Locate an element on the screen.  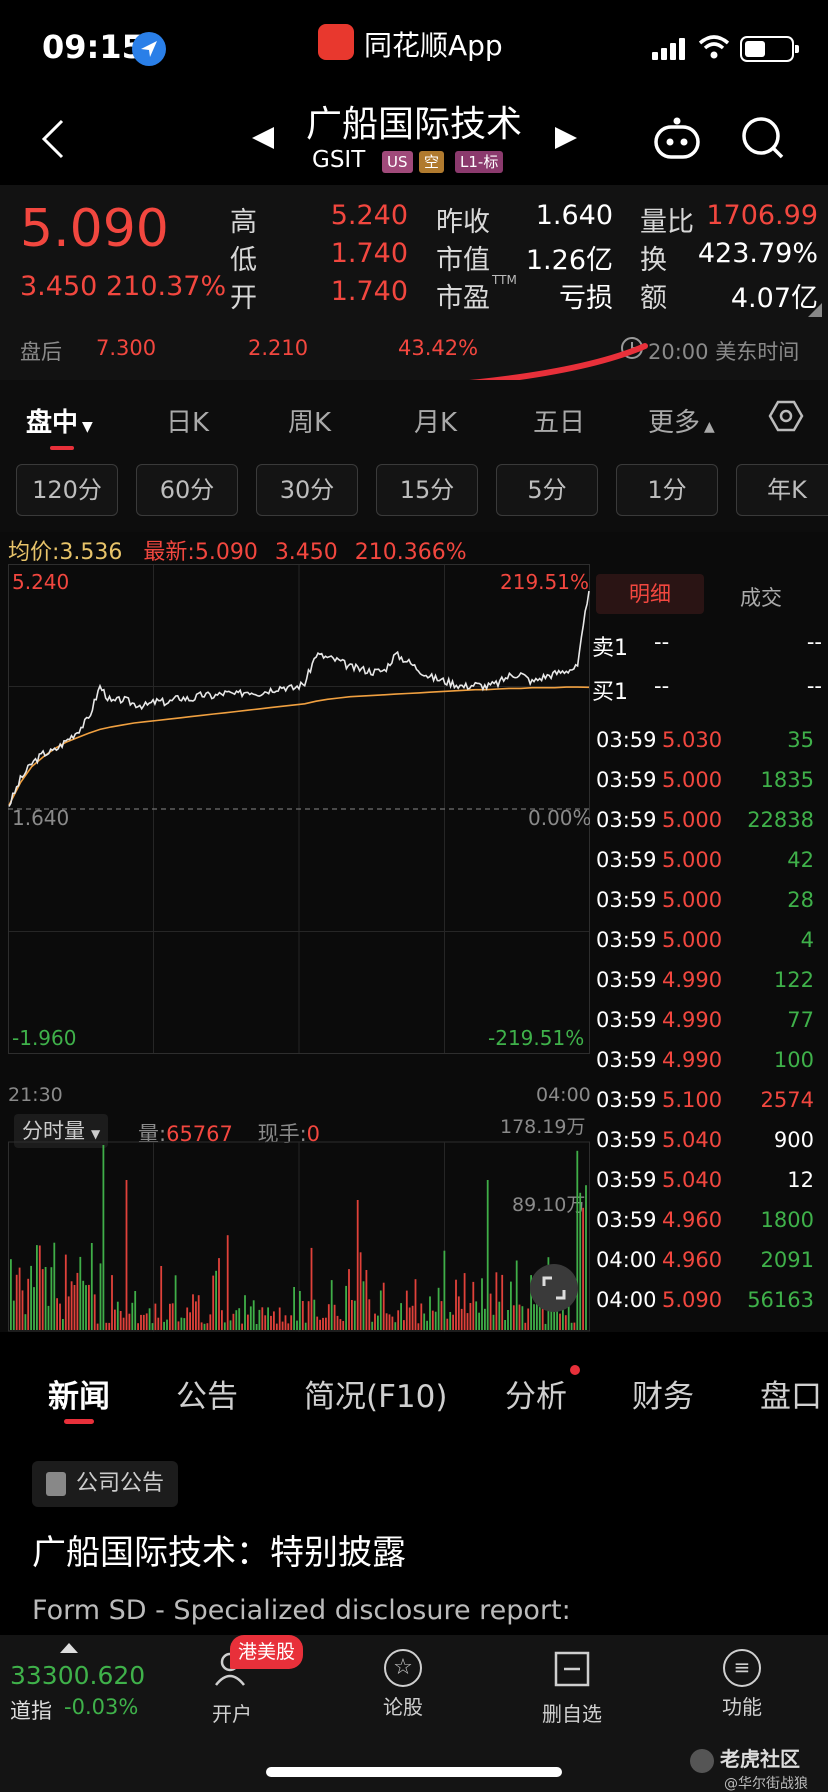
ticker: GSIT is located at coordinates (339, 160).